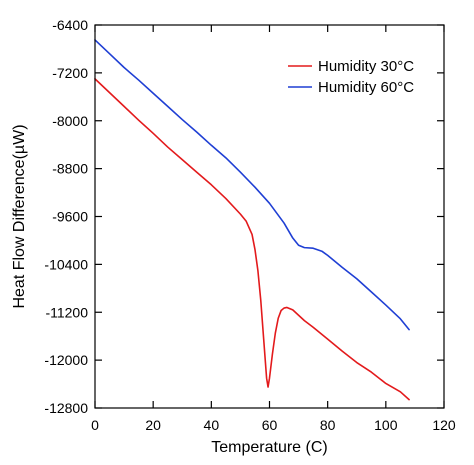  Describe the element at coordinates (444, 425) in the screenshot. I see `x-tick-label-6: 120` at that location.